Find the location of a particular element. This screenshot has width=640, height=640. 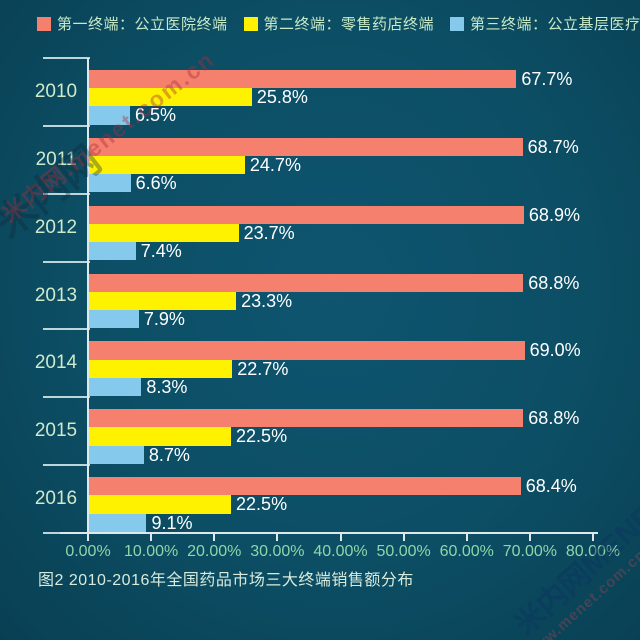

bar-value-2015-series1: 68.8% is located at coordinates (554, 418).